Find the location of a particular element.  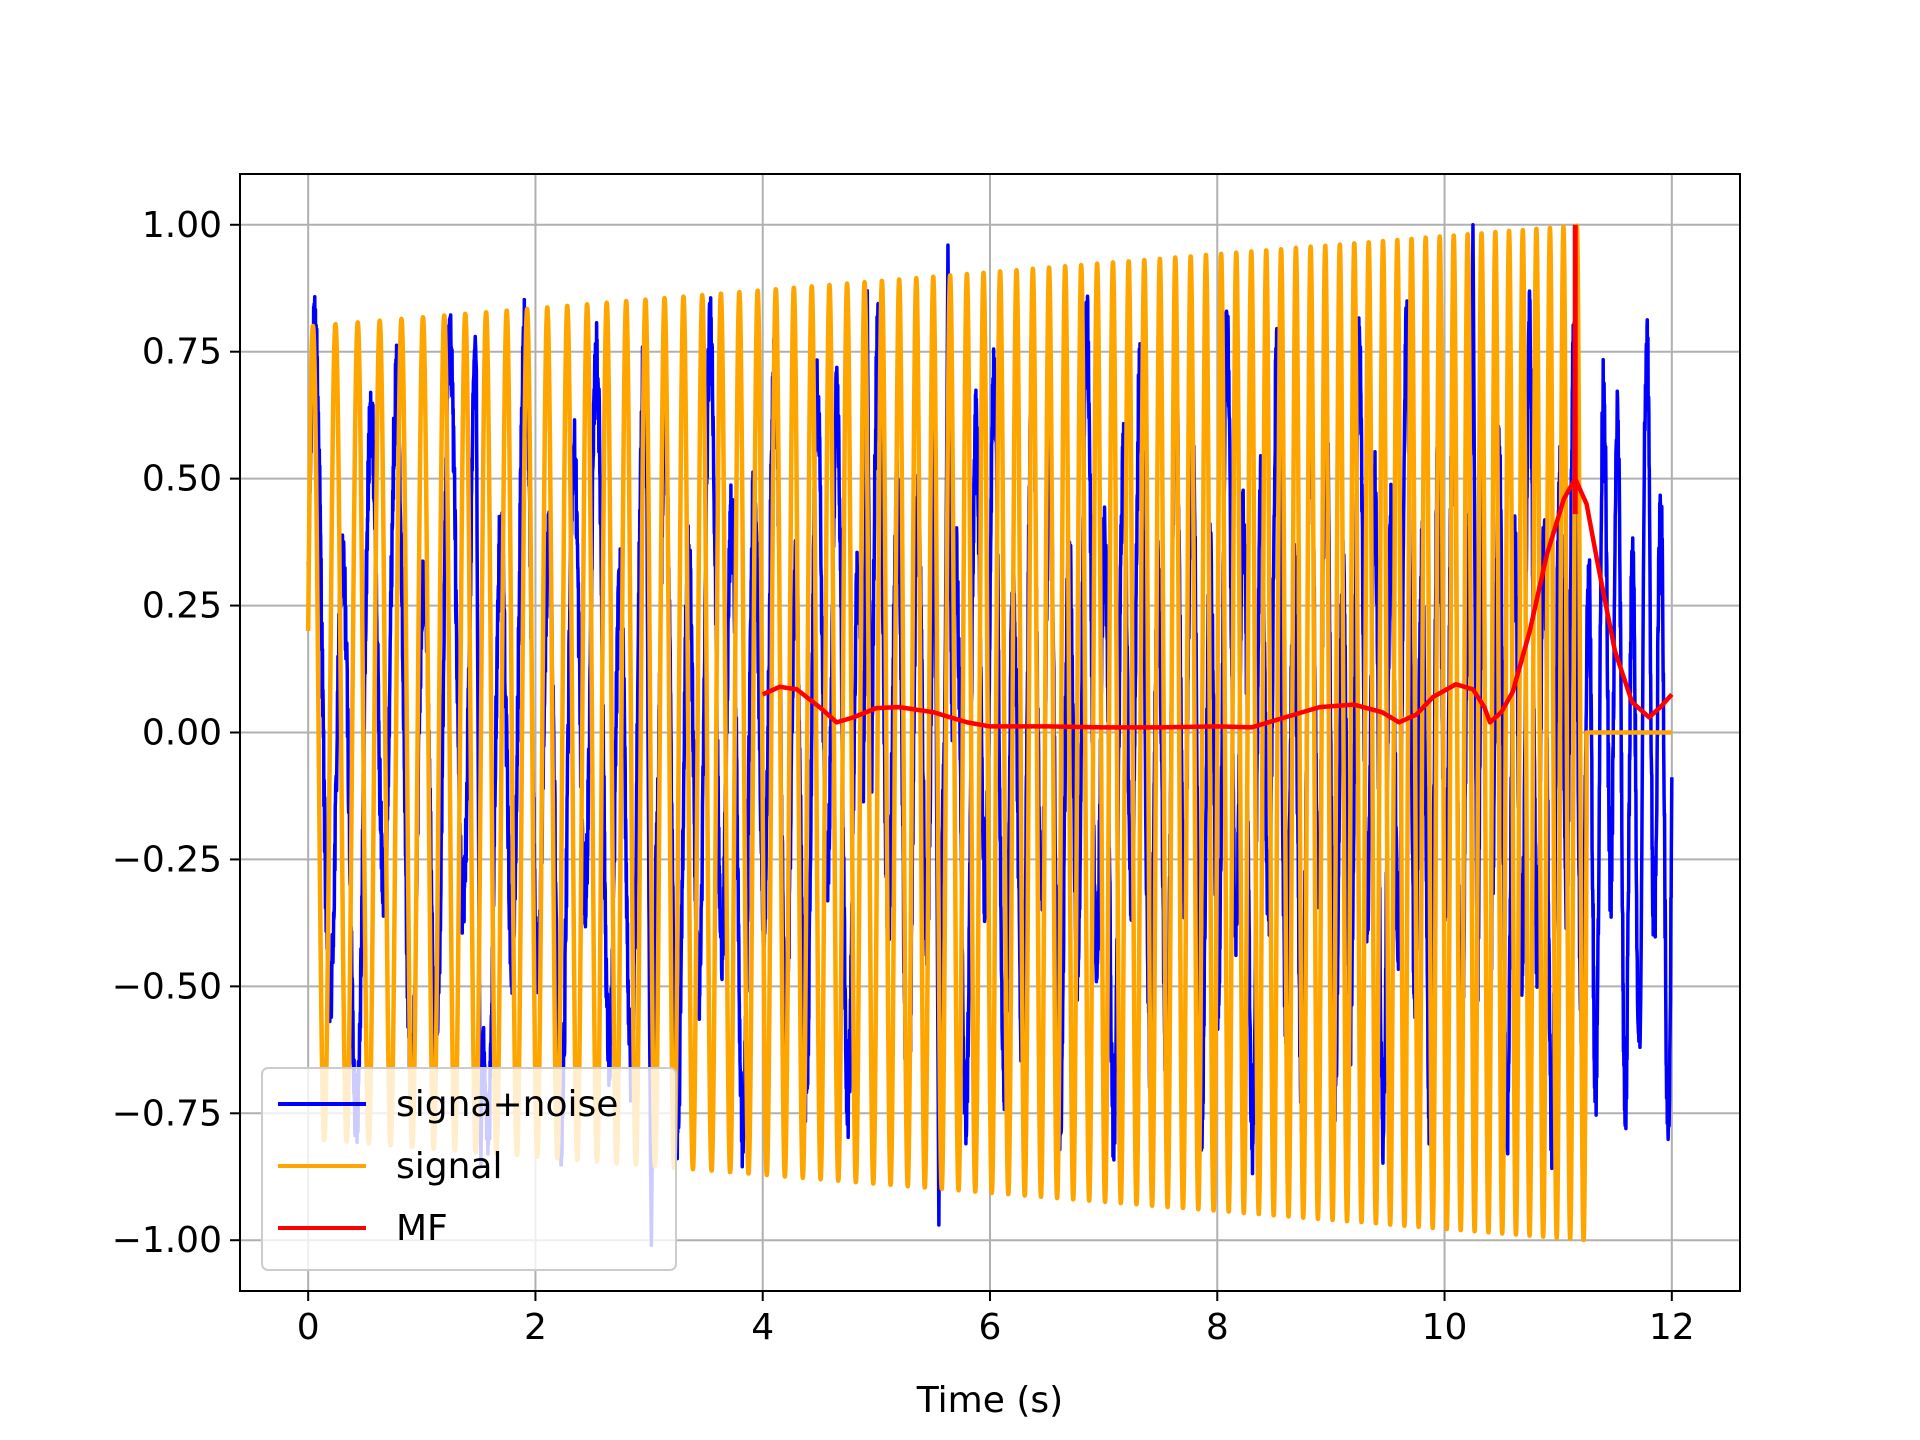

legend-box is located at coordinates (469, 1169).